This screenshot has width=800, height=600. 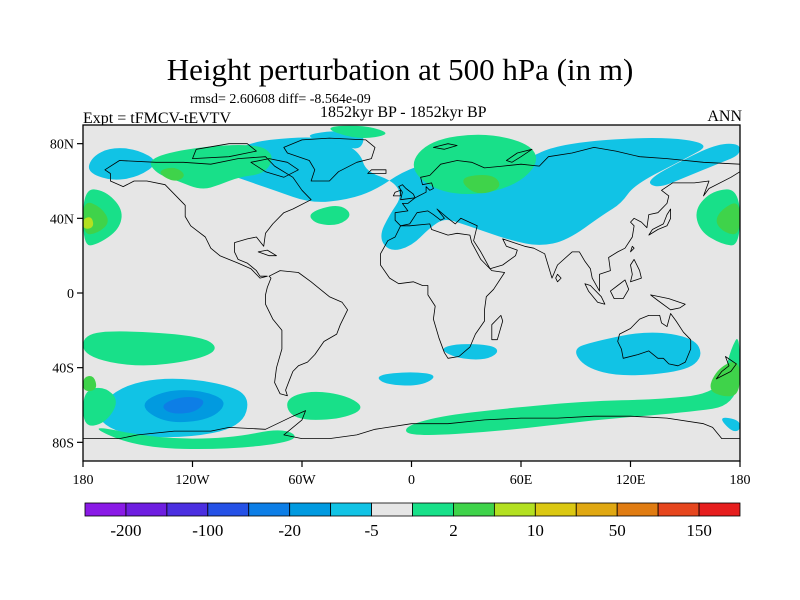 I want to click on field-south-pacific-positive-west, so click(x=149, y=348).